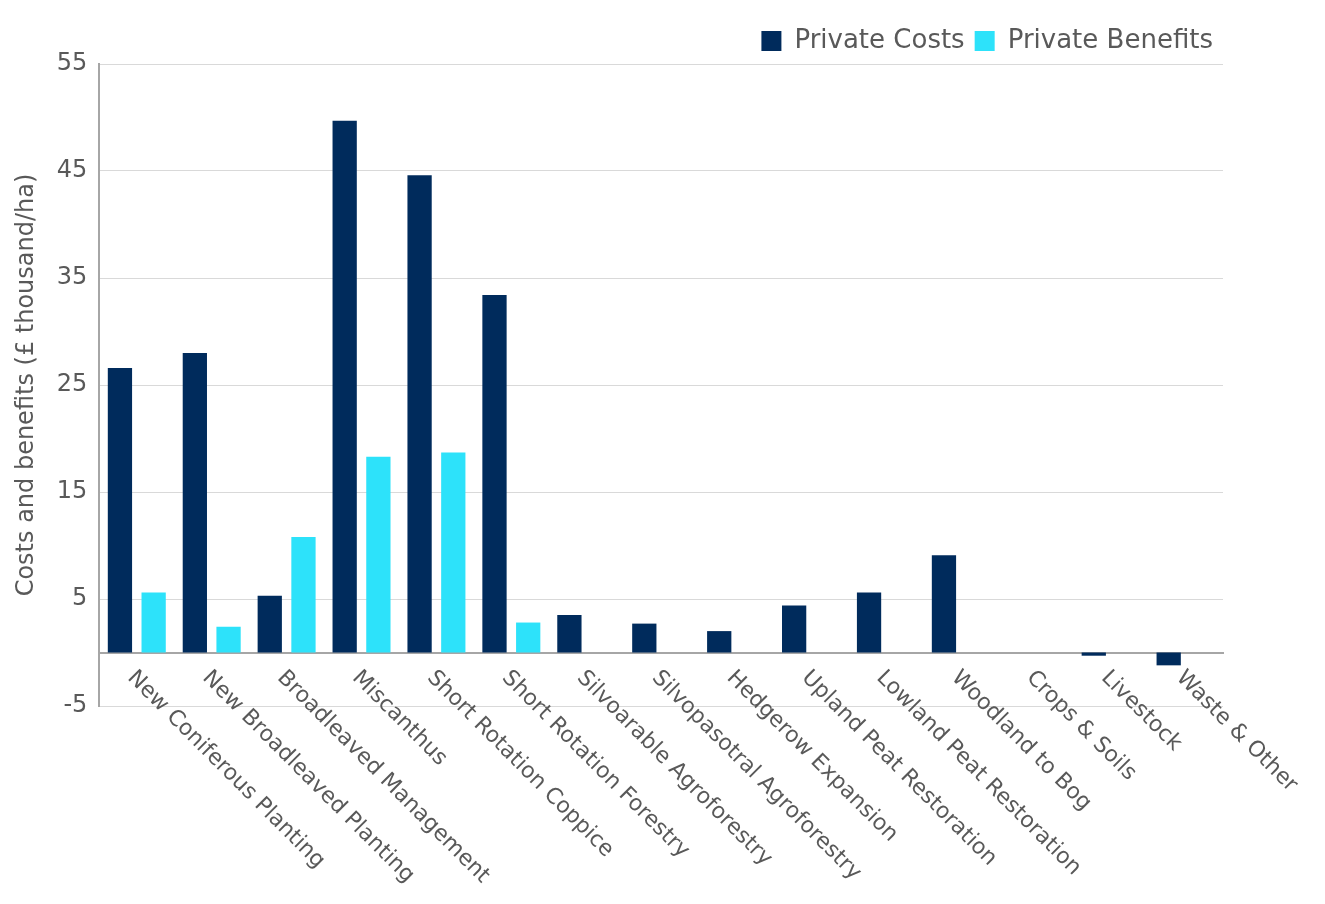 Image resolution: width=1325 pixels, height=904 pixels. Describe the element at coordinates (80, 597) in the screenshot. I see `y-tick-label: 5` at that location.